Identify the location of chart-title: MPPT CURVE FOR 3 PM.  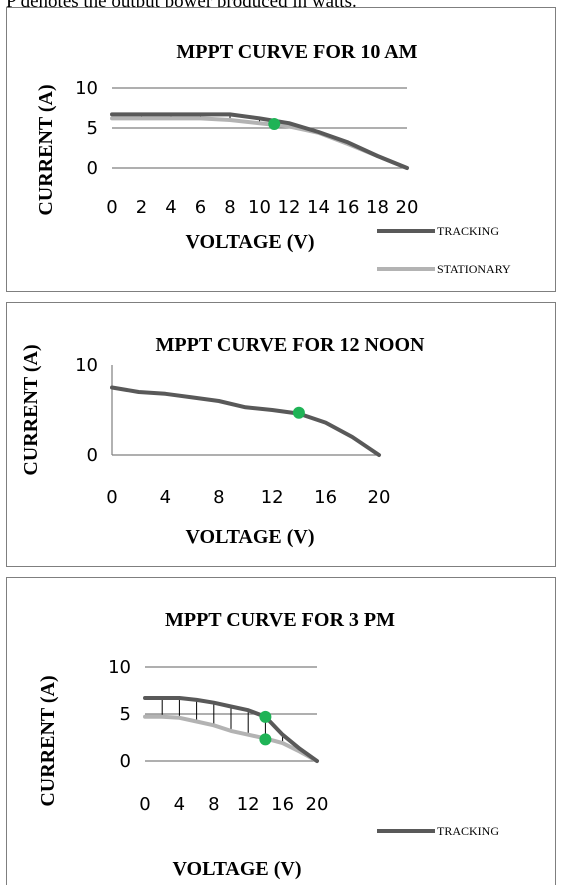
(280, 620).